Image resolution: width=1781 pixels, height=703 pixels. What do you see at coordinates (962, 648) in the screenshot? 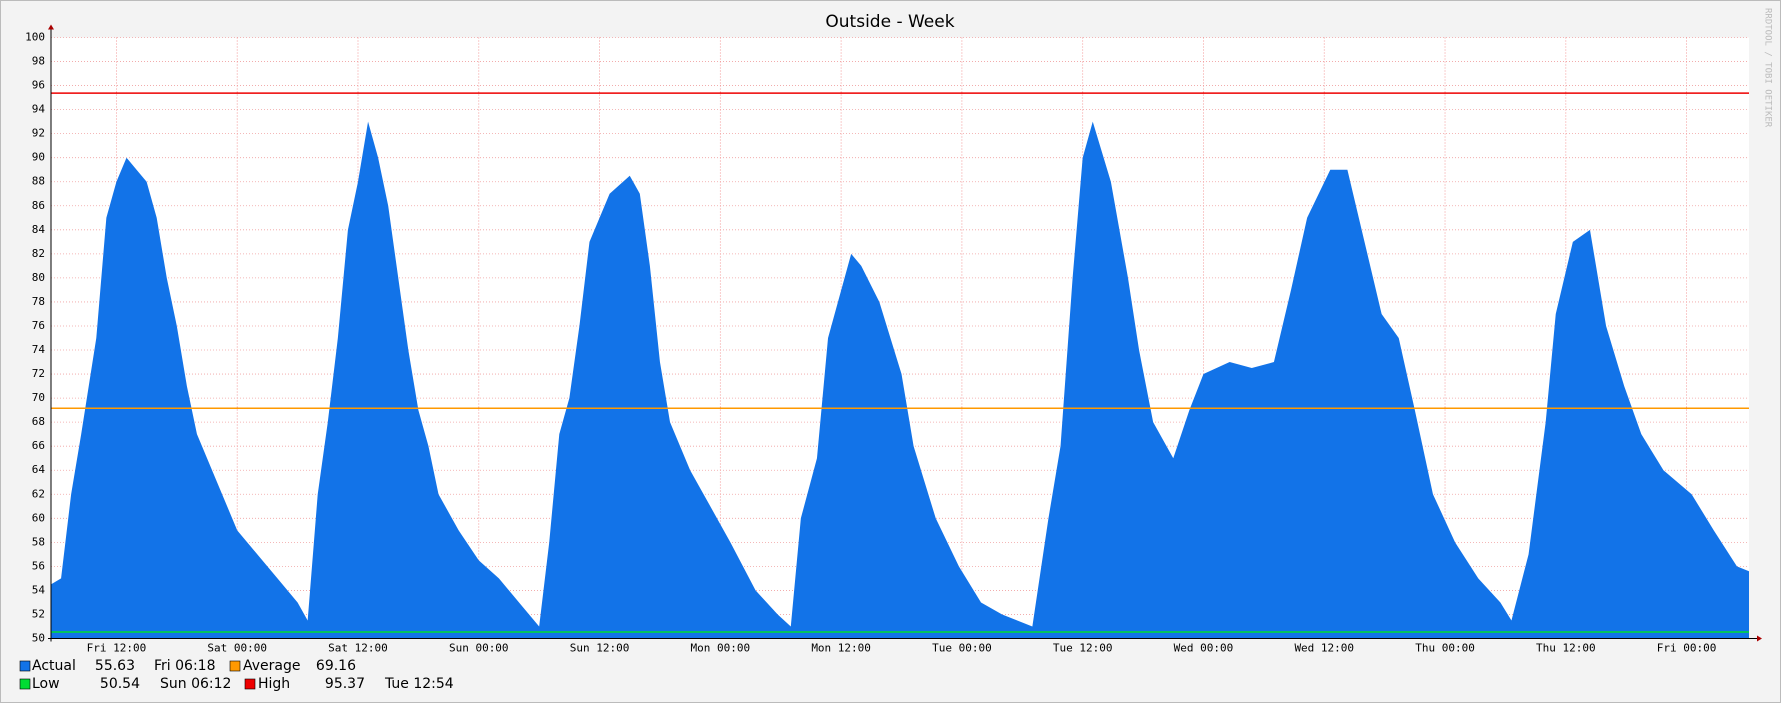
I see `x-tick-label: Tue 00:00` at bounding box center [962, 648].